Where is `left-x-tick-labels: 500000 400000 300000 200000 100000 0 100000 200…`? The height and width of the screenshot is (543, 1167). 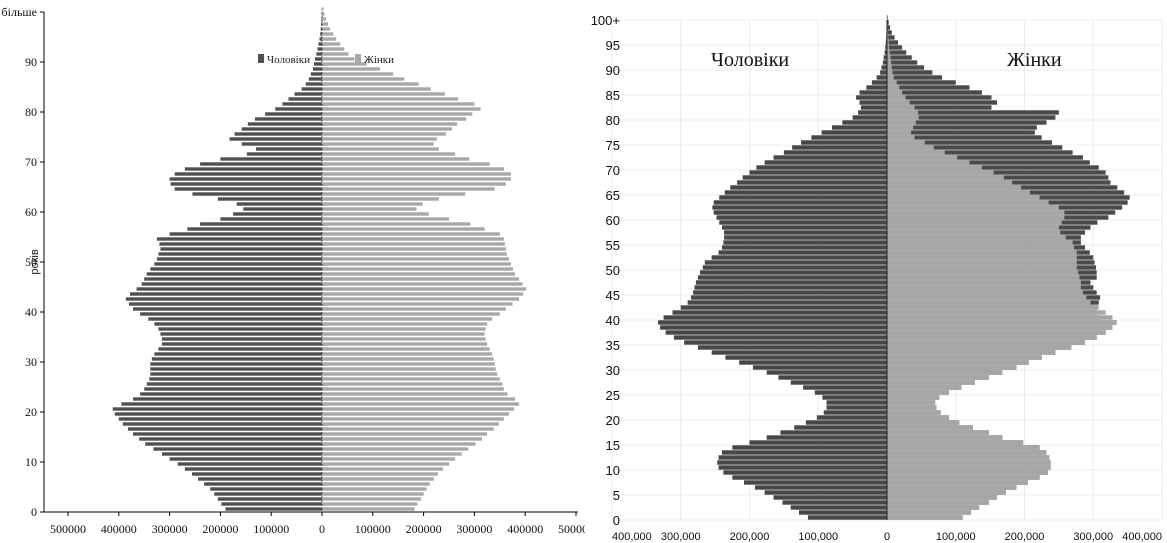
left-x-tick-labels: 500000 400000 300000 200000 100000 0 100000 200… is located at coordinates (317, 524).